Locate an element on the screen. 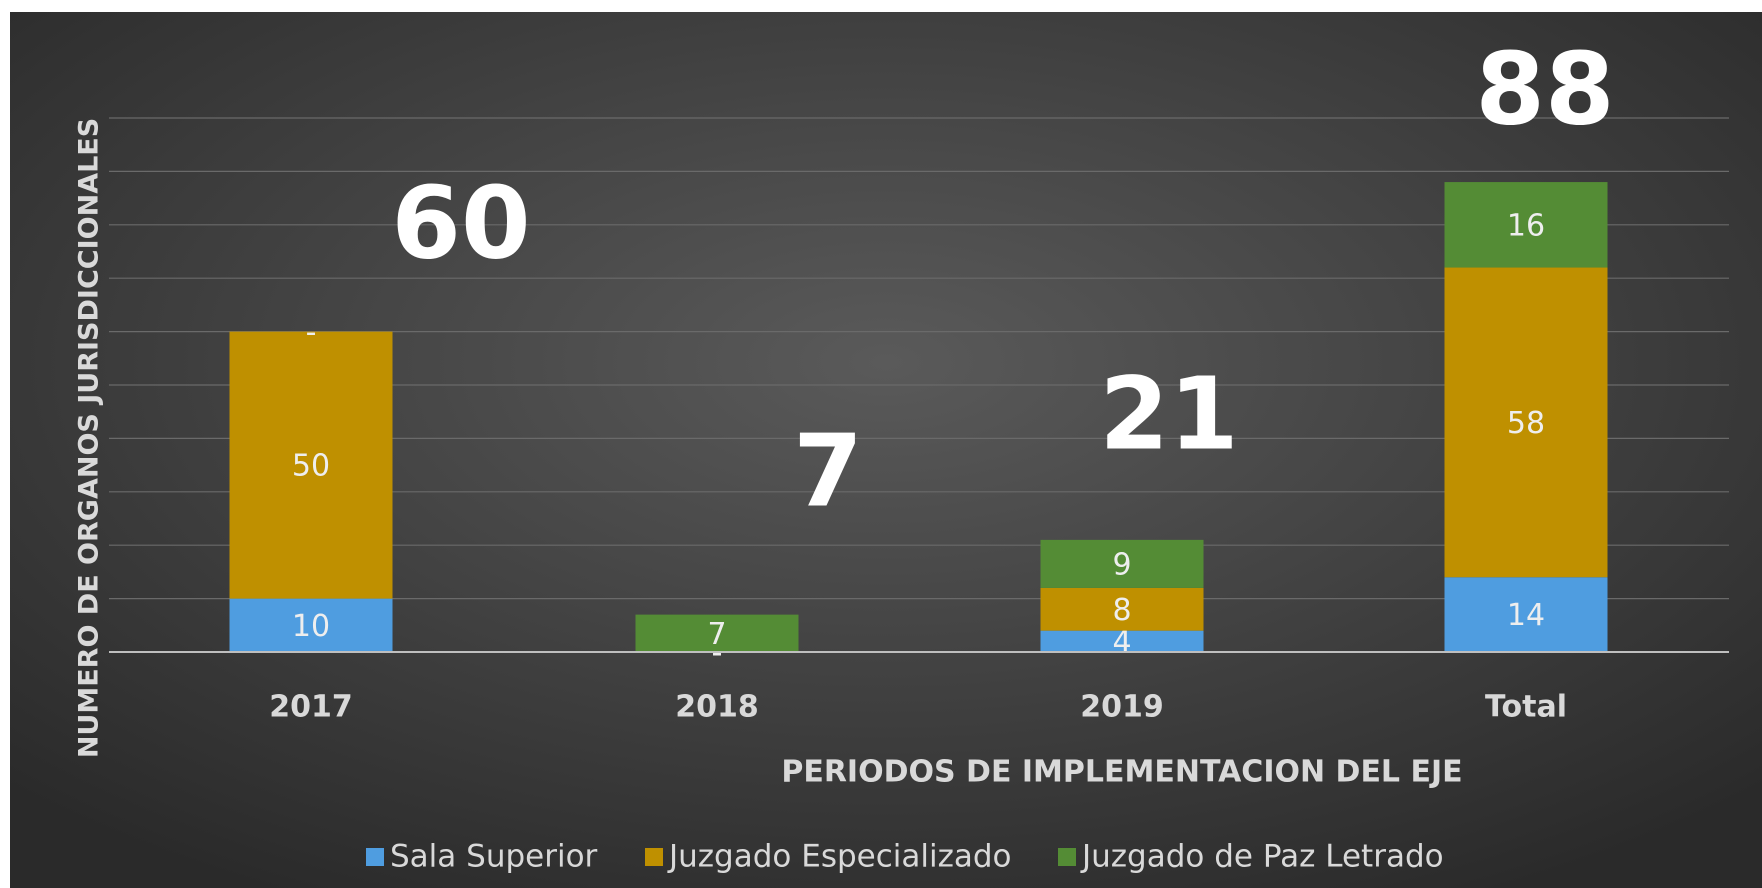 The image size is (1762, 888). legend-label: Sala Superior is located at coordinates (494, 857).